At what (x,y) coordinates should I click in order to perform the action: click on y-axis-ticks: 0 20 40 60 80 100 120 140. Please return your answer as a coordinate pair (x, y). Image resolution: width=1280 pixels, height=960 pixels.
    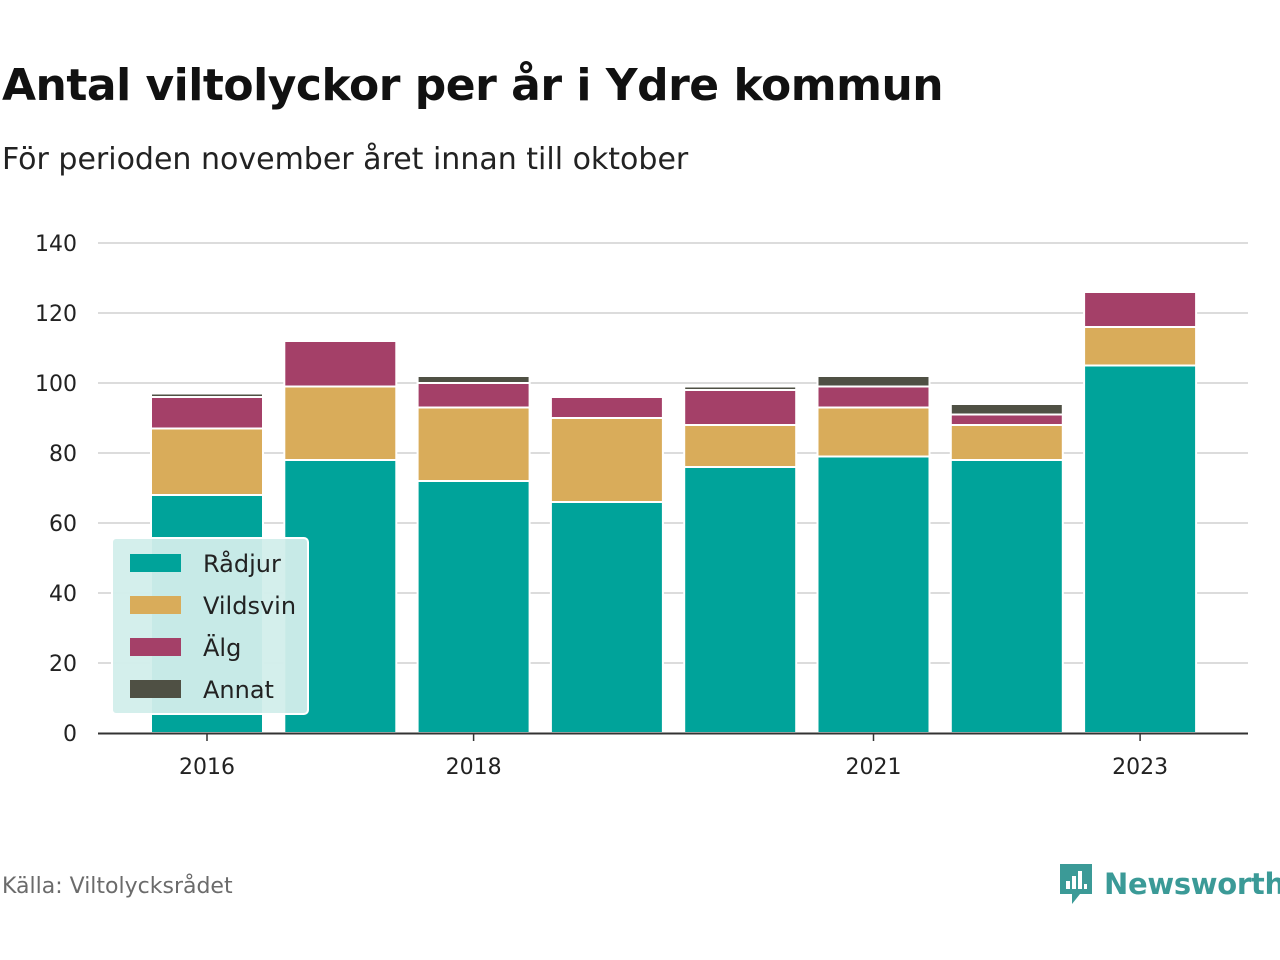
    Looking at the image, I should click on (56, 489).